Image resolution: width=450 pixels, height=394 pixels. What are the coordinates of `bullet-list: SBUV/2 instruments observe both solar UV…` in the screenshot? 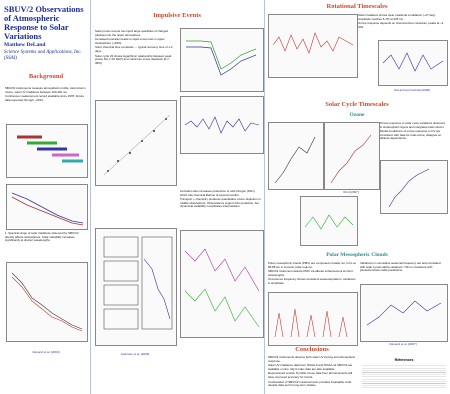 It's located at (313, 372).